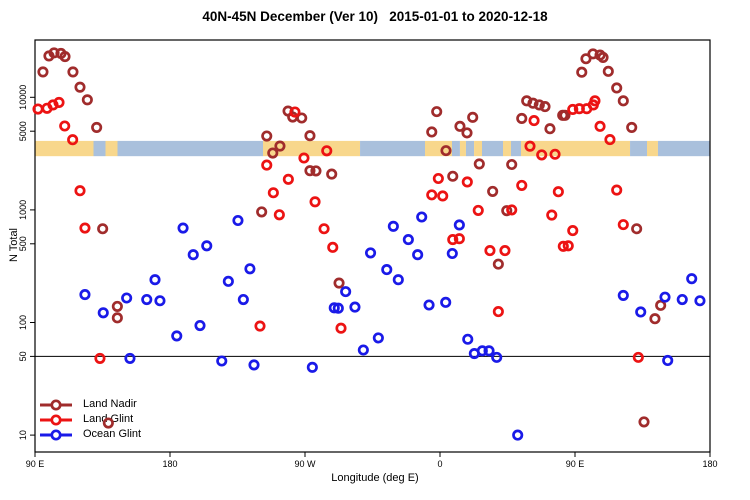  I want to click on y-axis-tick-label: 10000, so click(23, 97).